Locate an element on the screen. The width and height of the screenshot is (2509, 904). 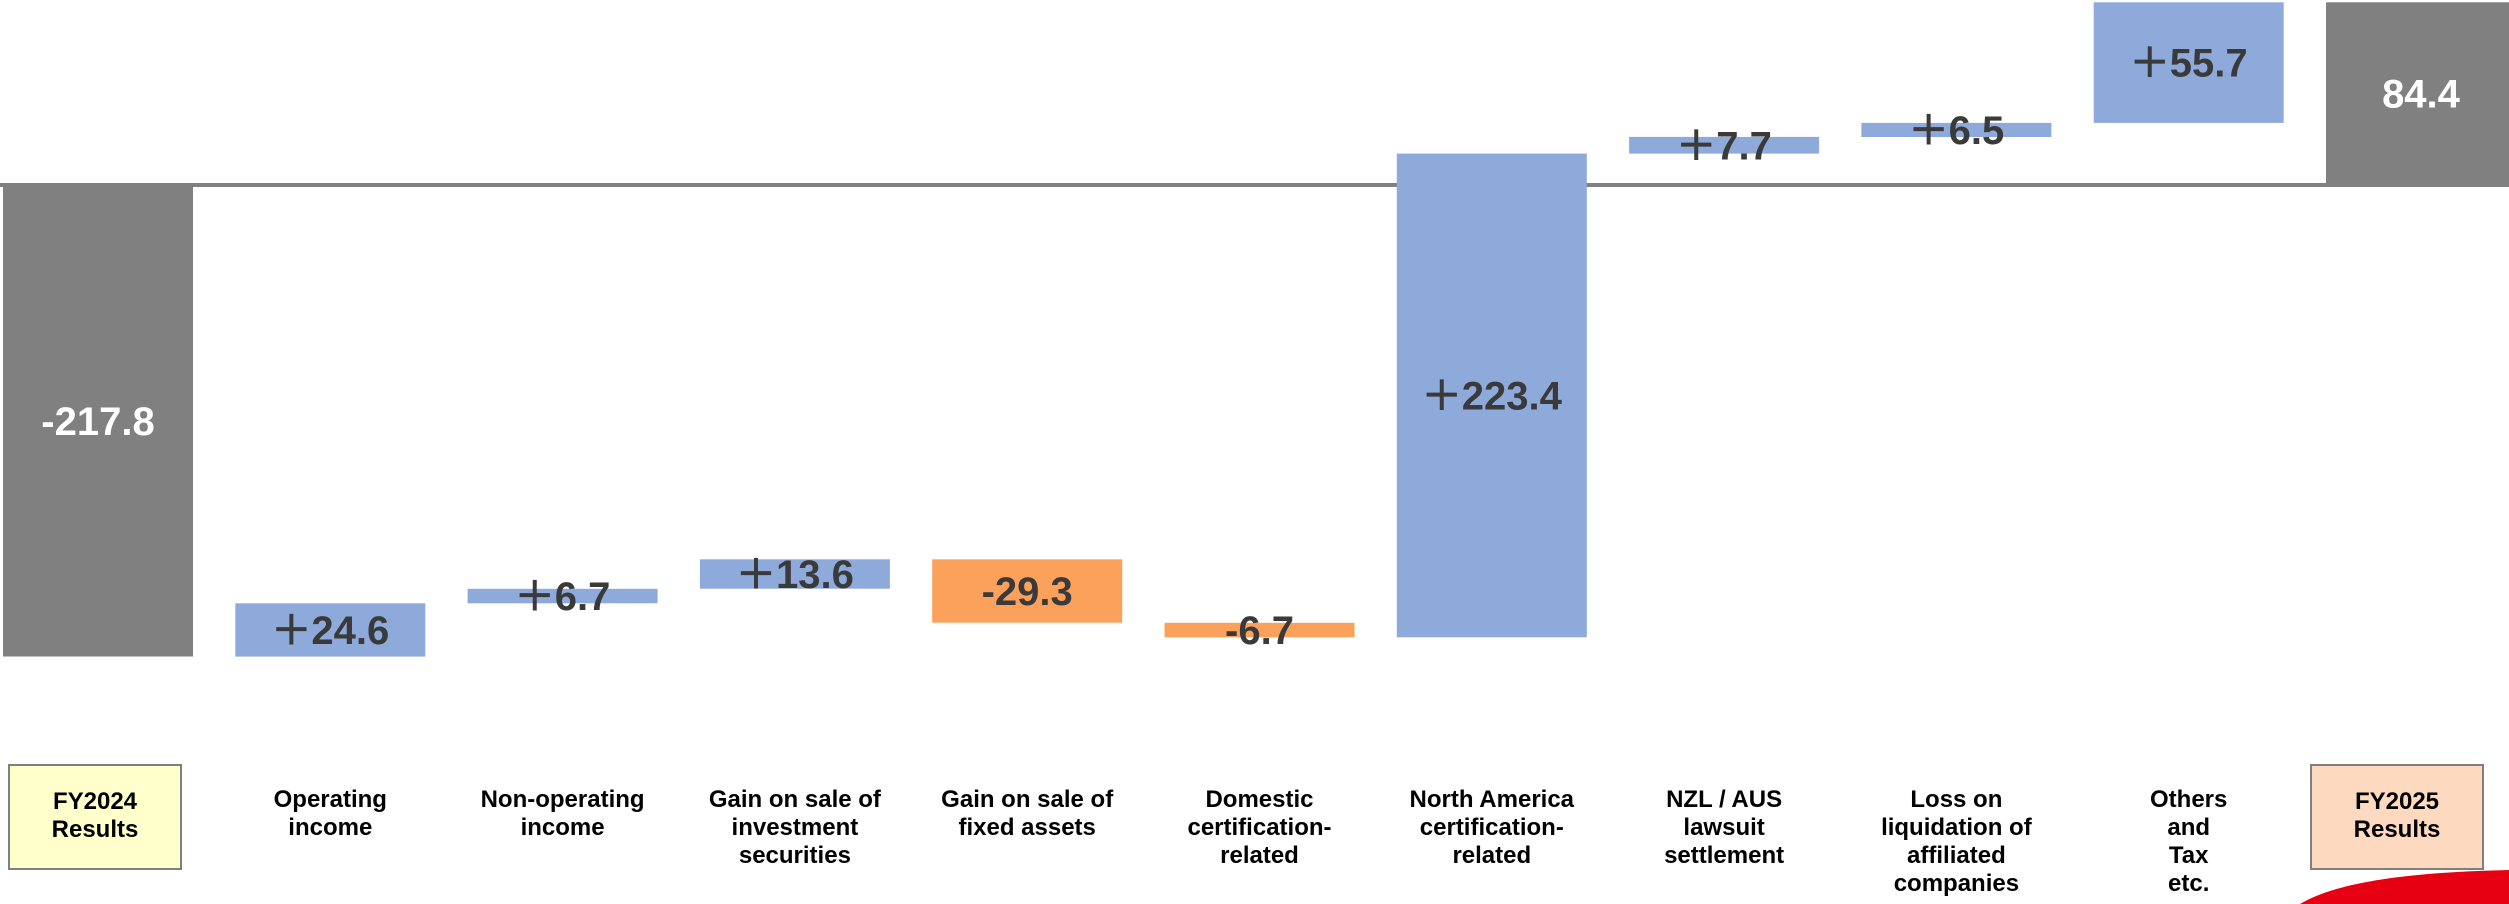
category-label: Operating income is located at coordinates (330, 814).